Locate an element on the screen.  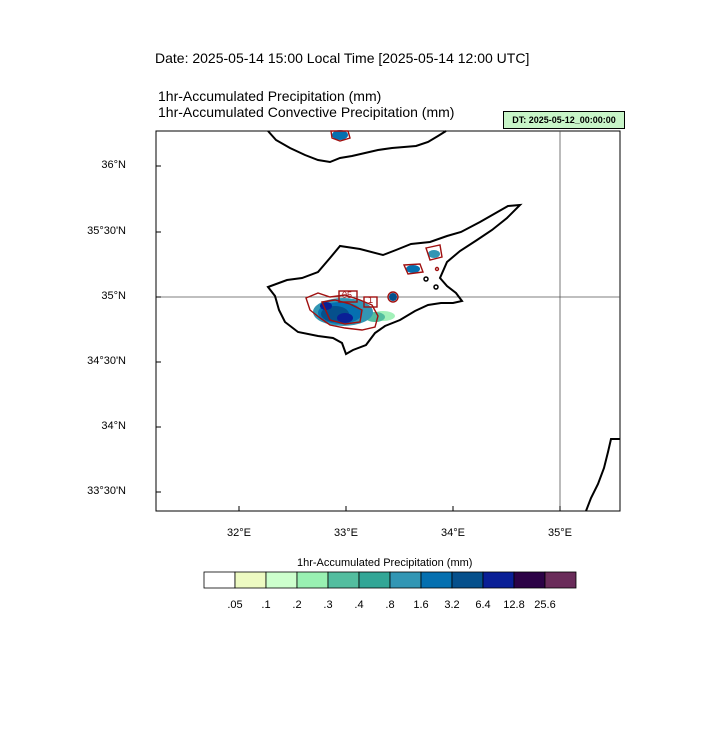
colorbar-label: .2 is located at coordinates (297, 605).